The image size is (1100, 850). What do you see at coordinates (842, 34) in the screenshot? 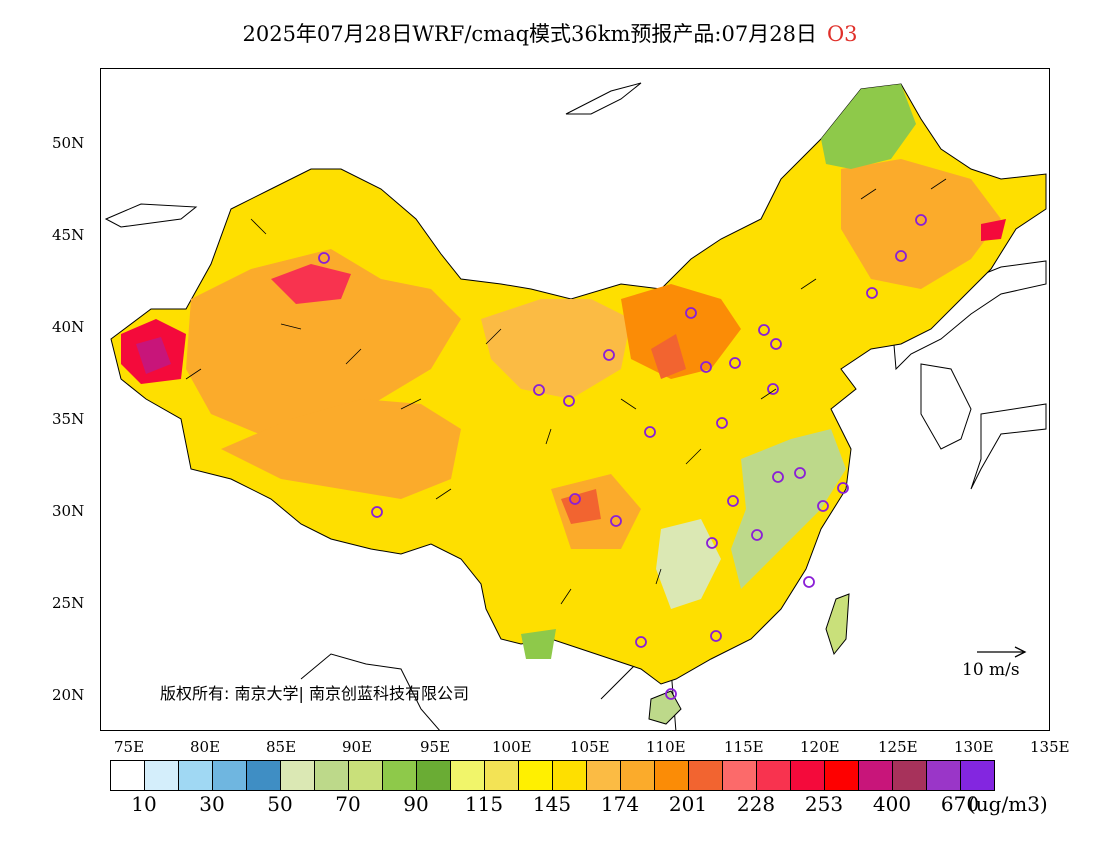
I see `species-label: O3` at bounding box center [842, 34].